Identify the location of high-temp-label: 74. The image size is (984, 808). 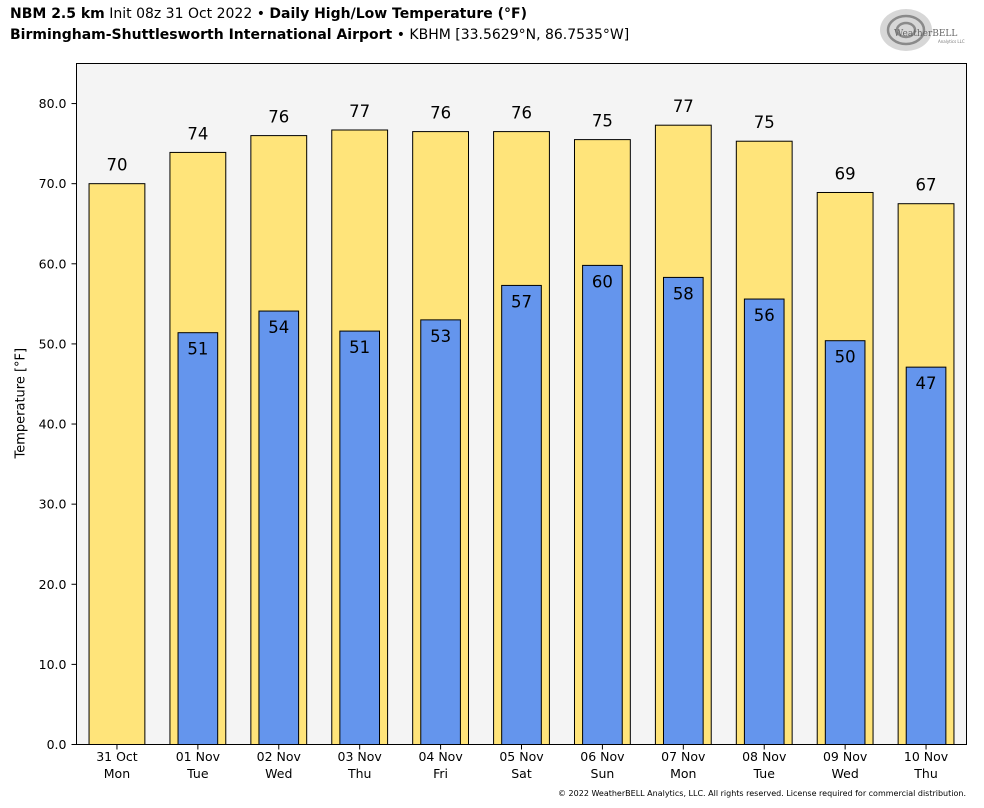
(197, 133).